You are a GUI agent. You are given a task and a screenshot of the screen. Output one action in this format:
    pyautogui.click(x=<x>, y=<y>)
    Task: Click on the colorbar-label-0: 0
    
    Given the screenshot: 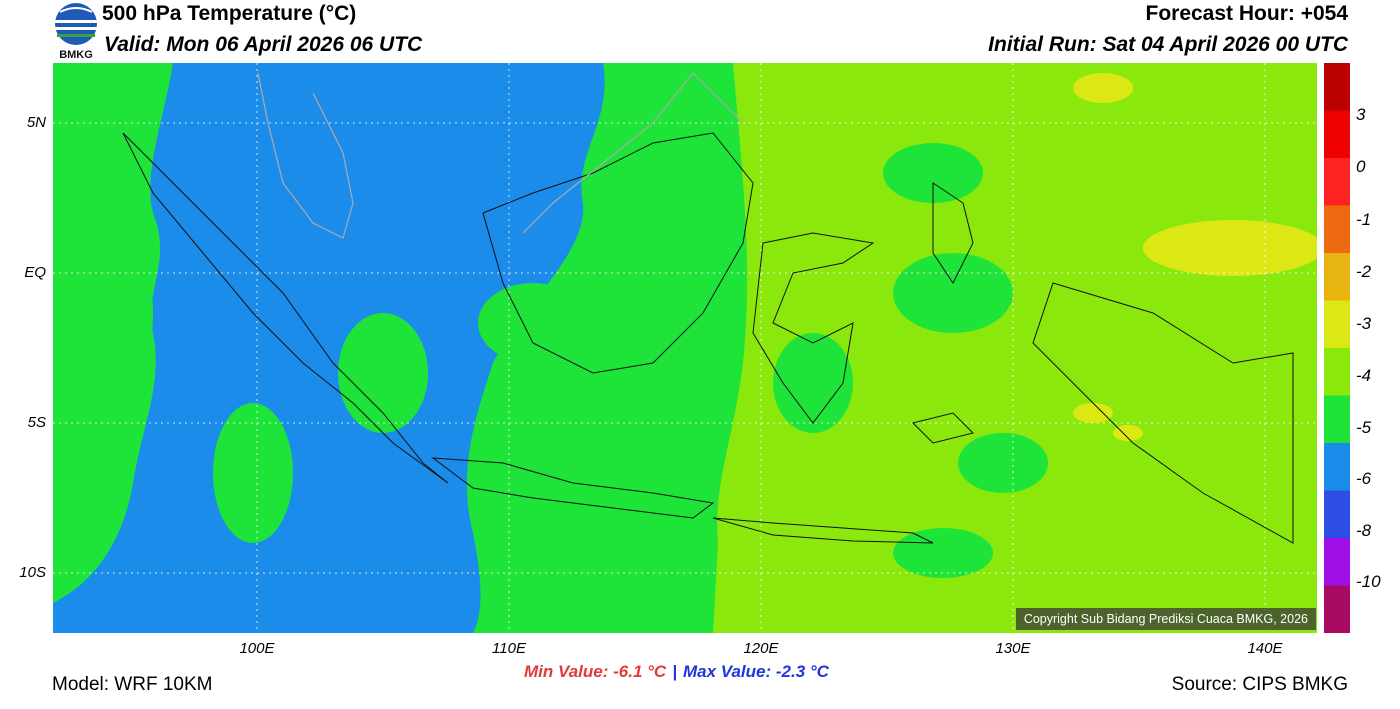 What is the action you would take?
    pyautogui.click(x=1361, y=166)
    